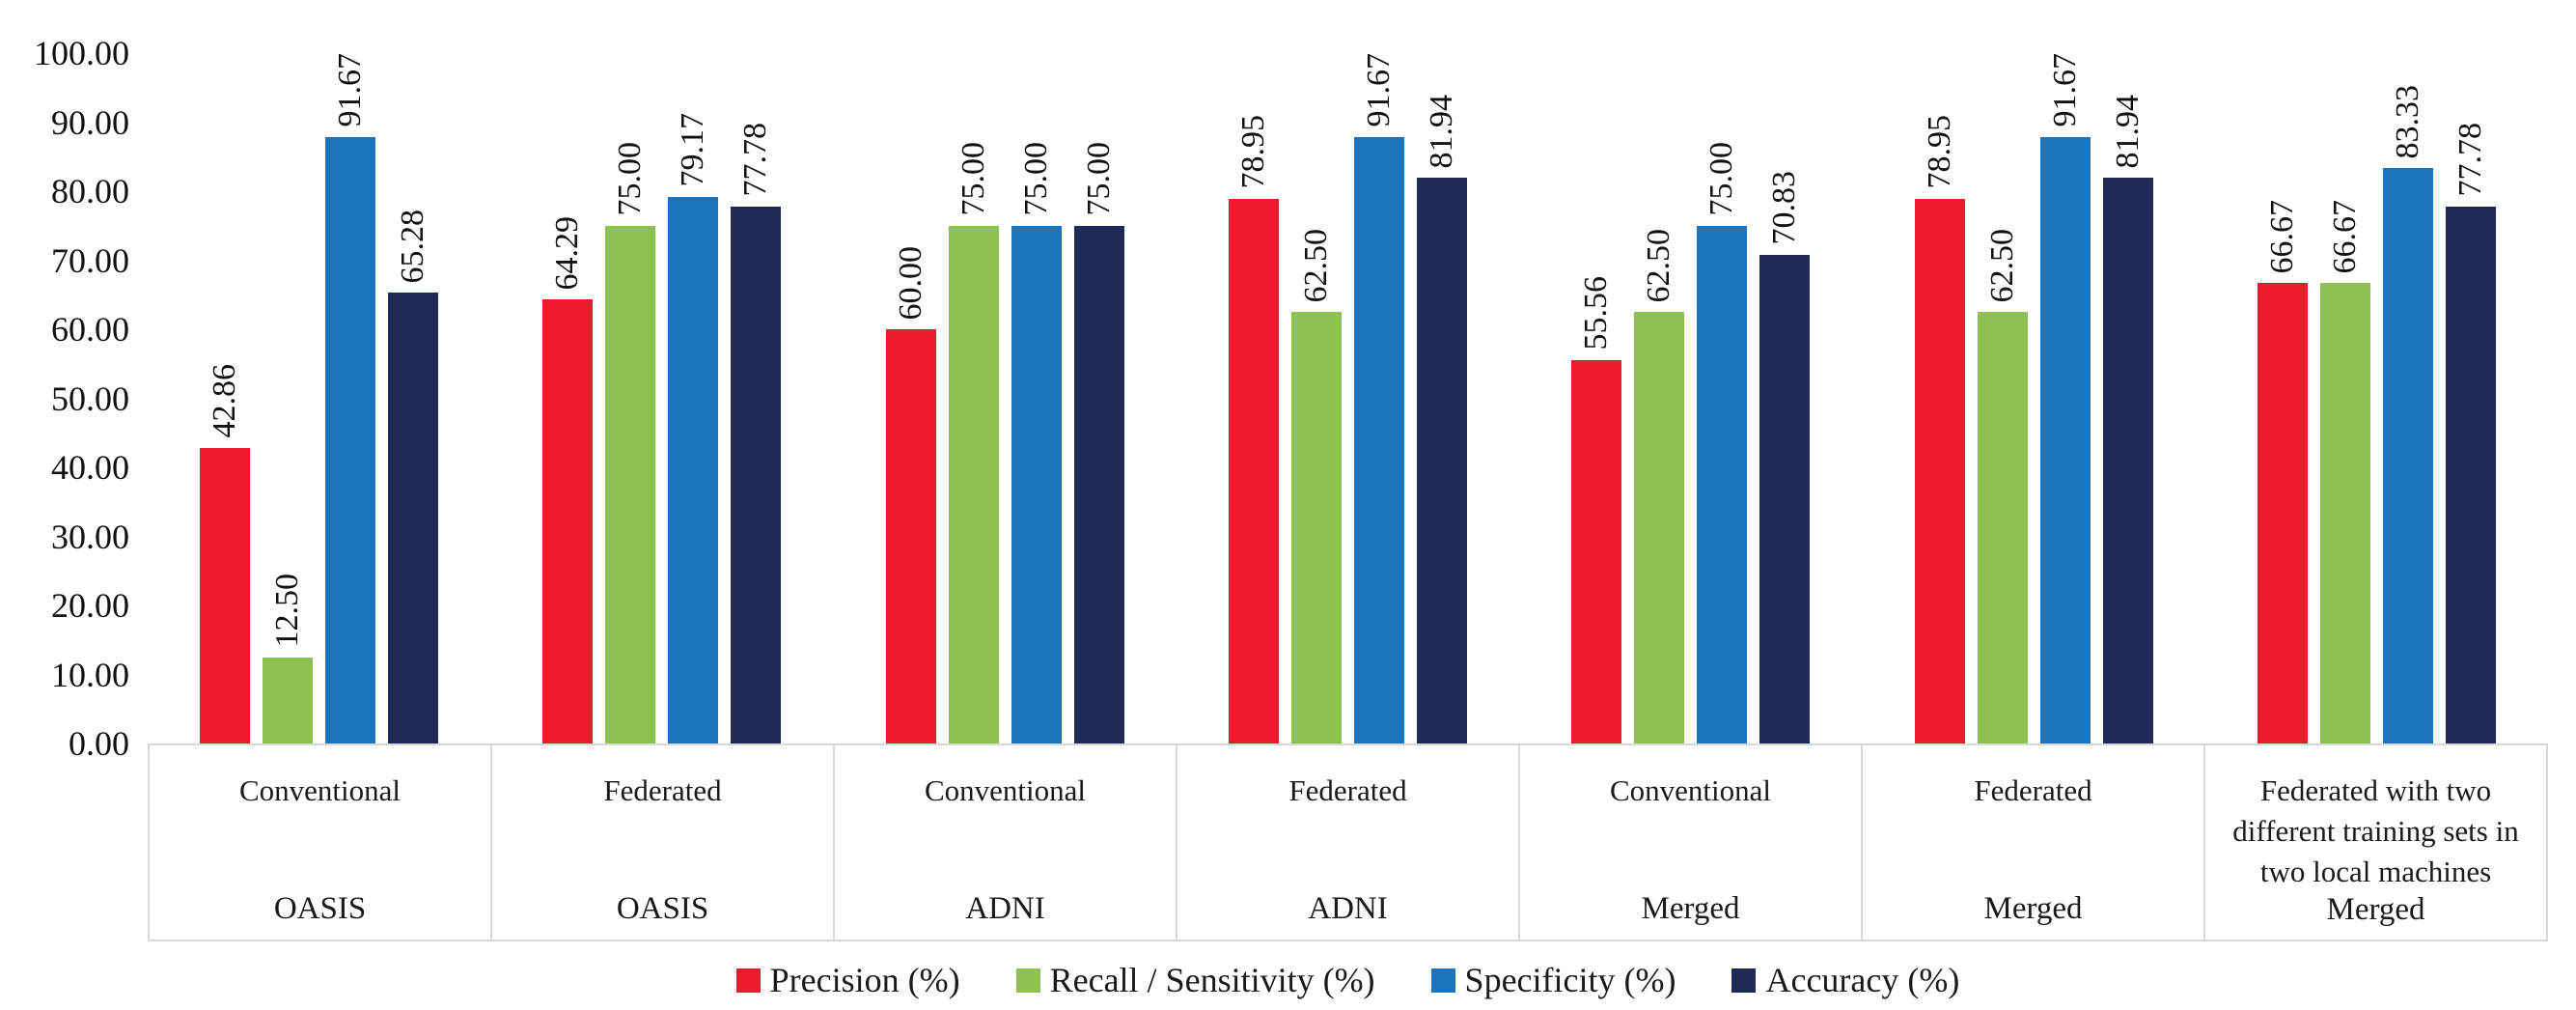 Image resolution: width=2576 pixels, height=1010 pixels. I want to click on legend-item-recall-sensitivity: Recall / Sensitivity (%), so click(1195, 980).